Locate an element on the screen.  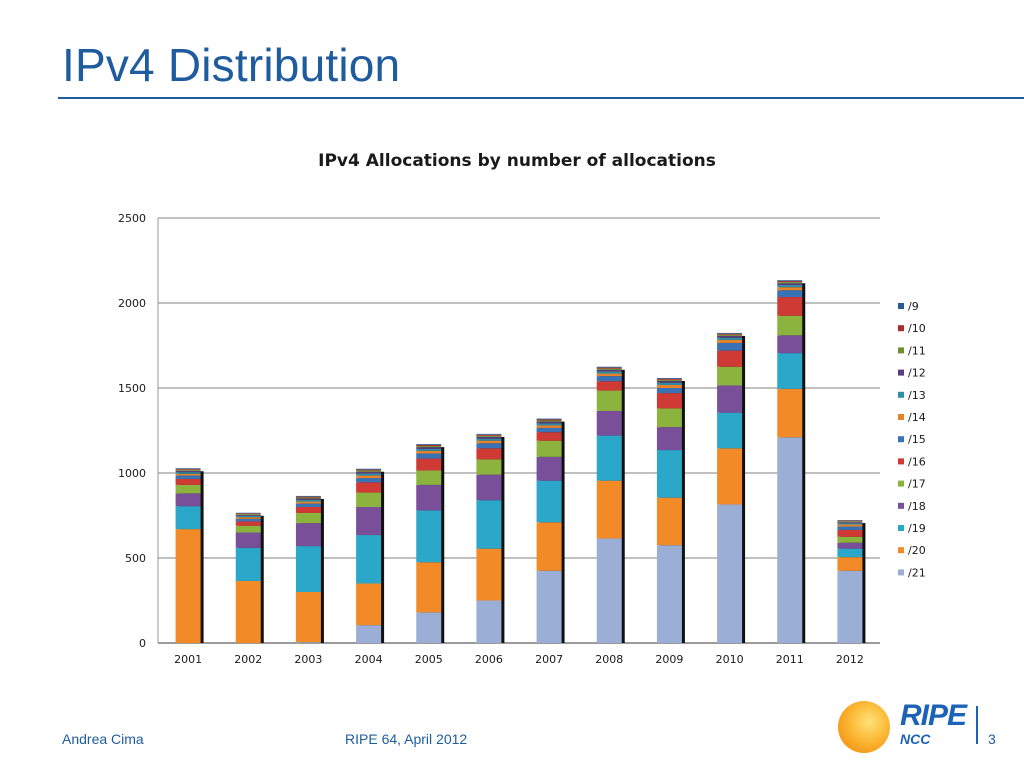
x-tick-label: 2007 is located at coordinates (549, 659).